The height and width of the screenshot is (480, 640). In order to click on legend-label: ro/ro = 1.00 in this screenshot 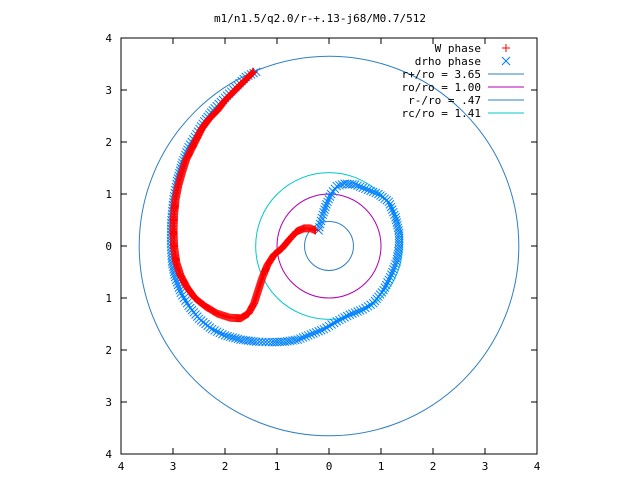, I will do `click(441, 87)`.